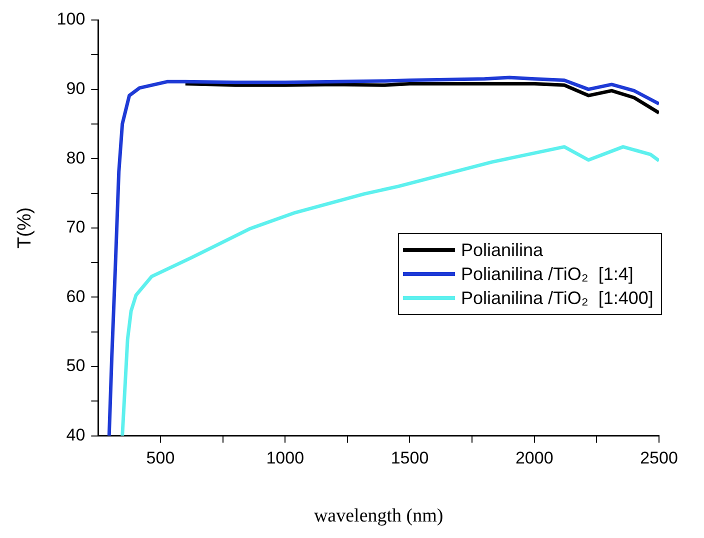 The width and height of the screenshot is (704, 538). What do you see at coordinates (76, 227) in the screenshot?
I see `y-tick-label: 70` at bounding box center [76, 227].